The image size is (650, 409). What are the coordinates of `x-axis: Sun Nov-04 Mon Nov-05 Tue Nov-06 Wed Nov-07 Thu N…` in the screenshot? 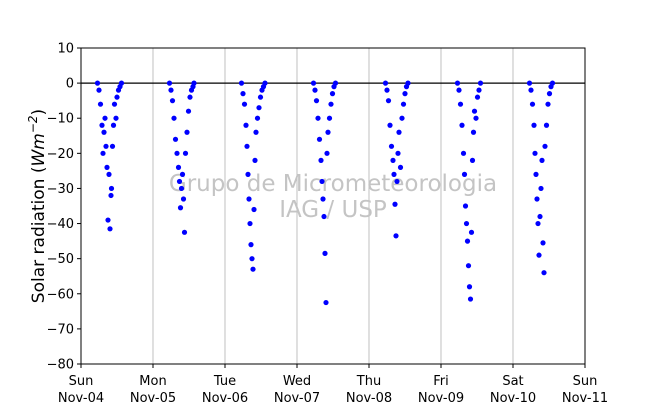 It's located at (333, 385).